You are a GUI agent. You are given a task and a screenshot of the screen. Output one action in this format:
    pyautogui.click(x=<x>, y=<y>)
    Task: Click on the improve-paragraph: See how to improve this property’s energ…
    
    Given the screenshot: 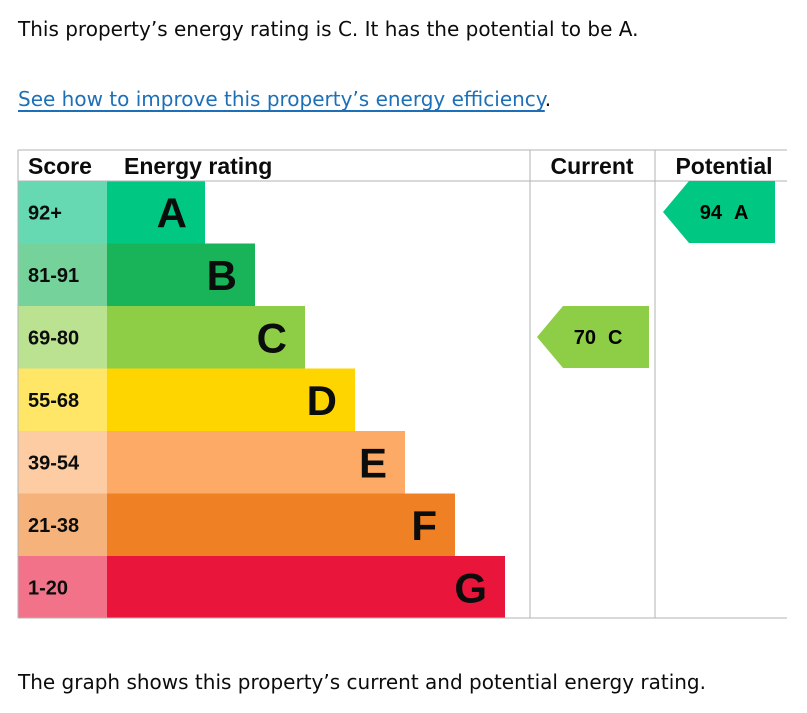 What is the action you would take?
    pyautogui.click(x=284, y=99)
    